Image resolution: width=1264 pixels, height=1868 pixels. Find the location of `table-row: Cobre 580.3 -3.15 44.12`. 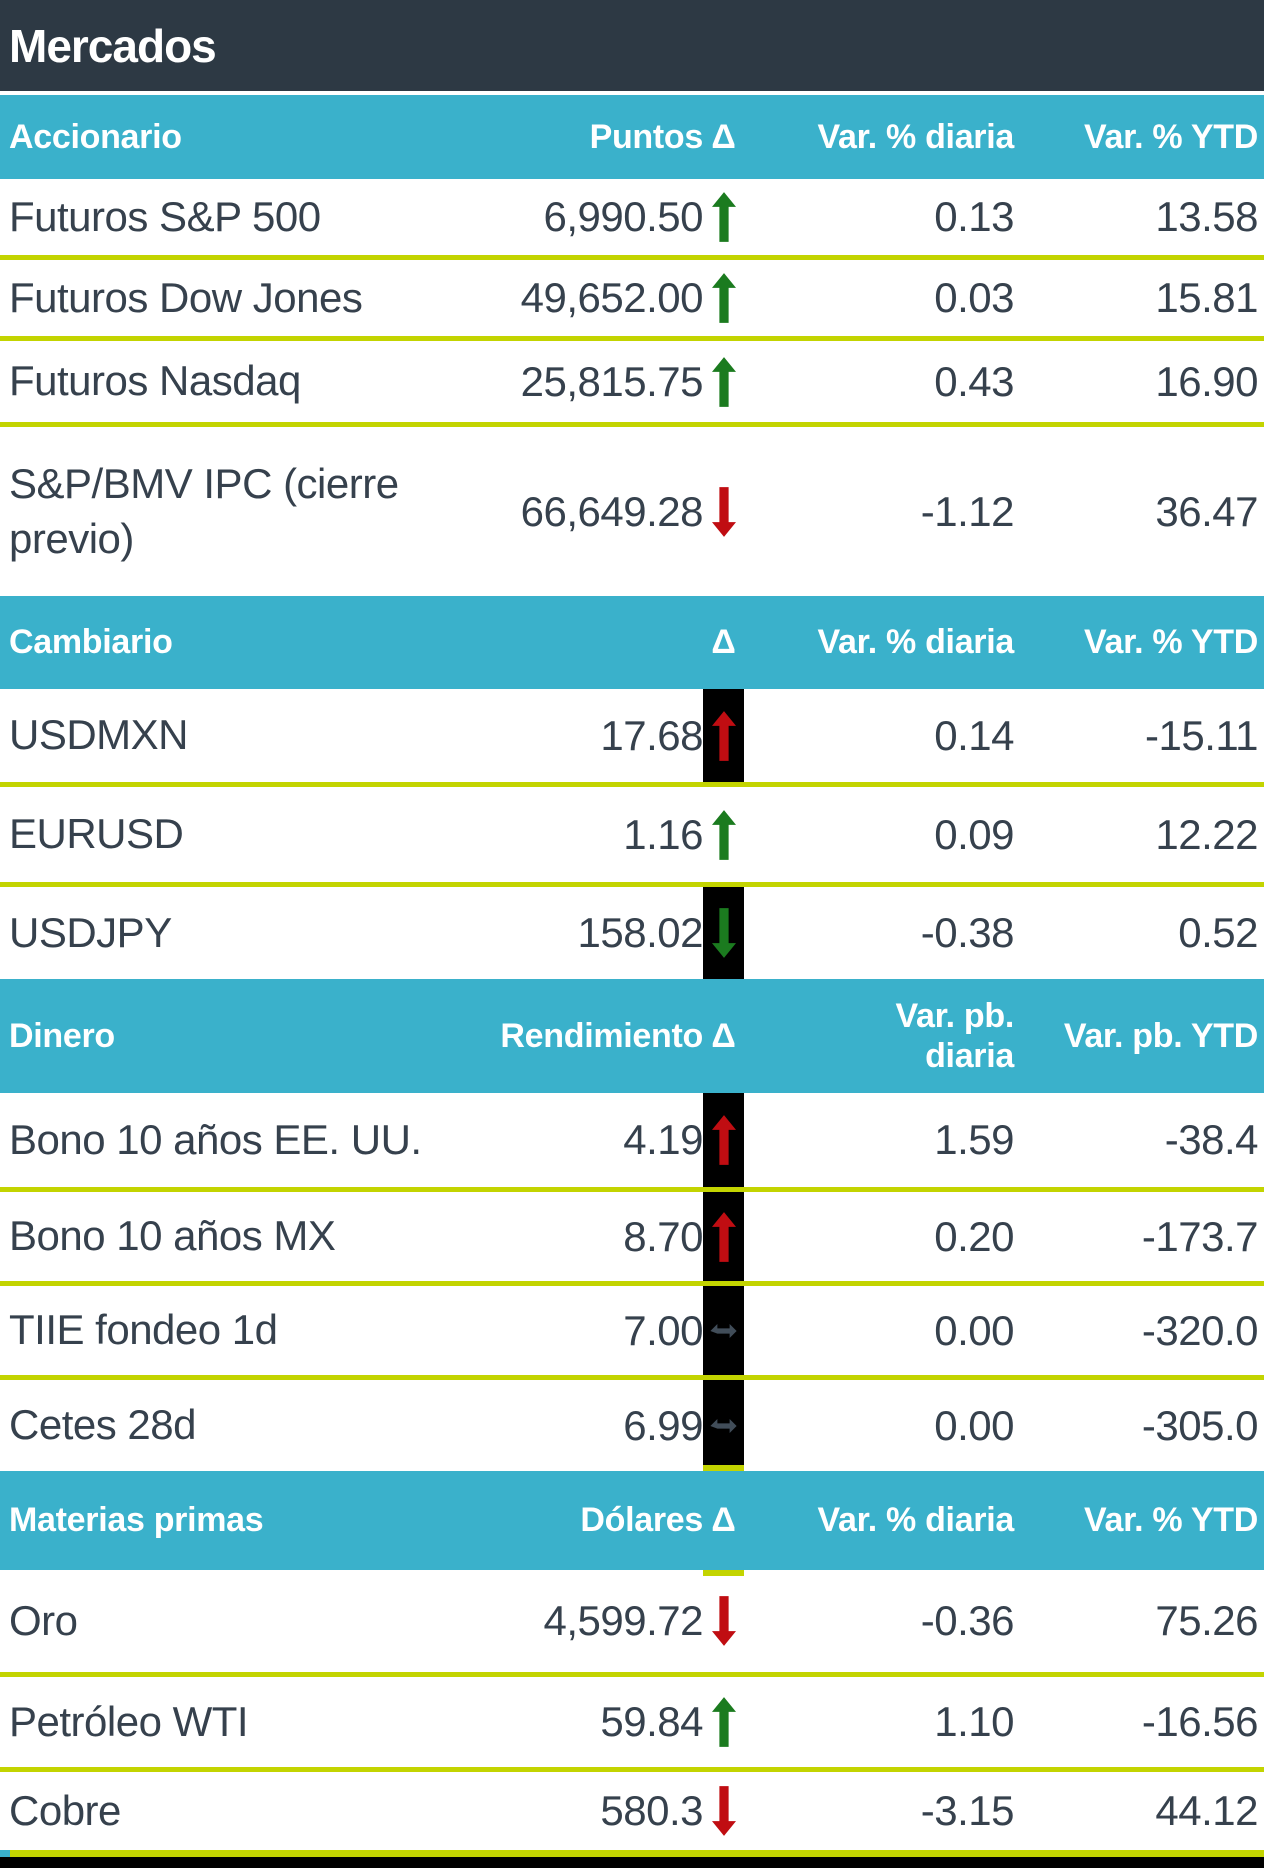

table-row: Cobre 580.3 -3.15 44.12 is located at coordinates (632, 1811).